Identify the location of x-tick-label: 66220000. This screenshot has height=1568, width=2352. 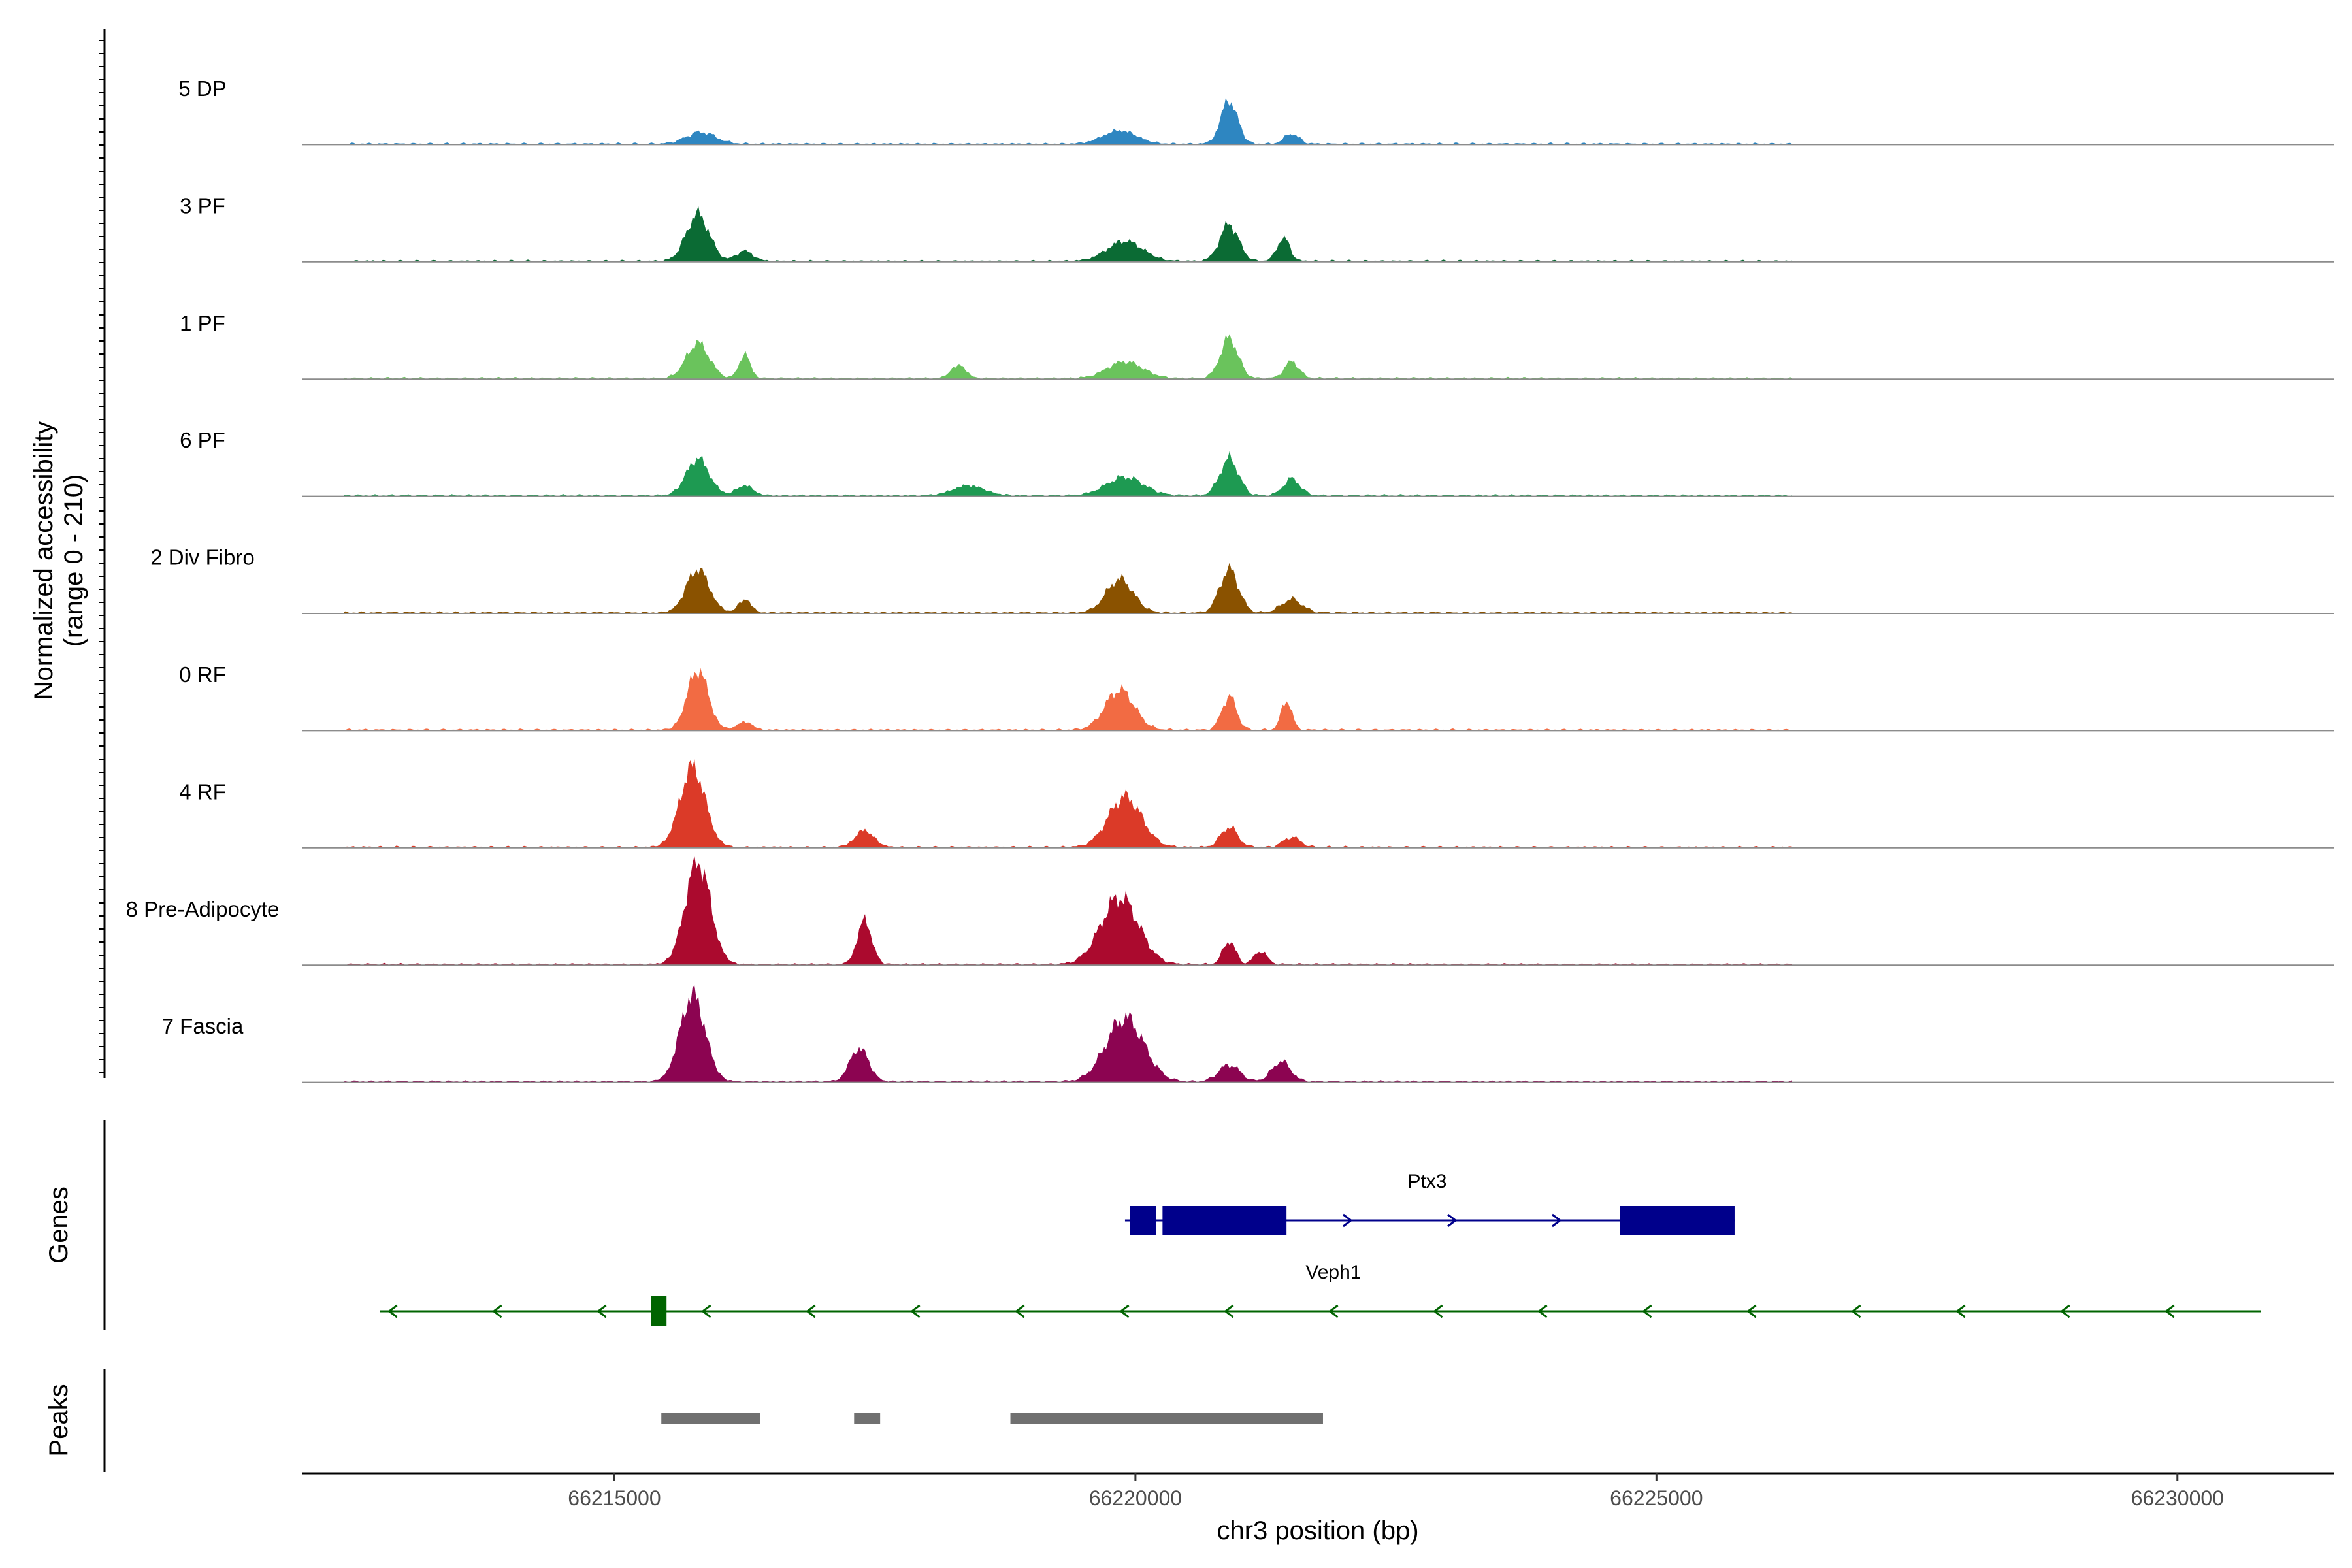
(1135, 1498).